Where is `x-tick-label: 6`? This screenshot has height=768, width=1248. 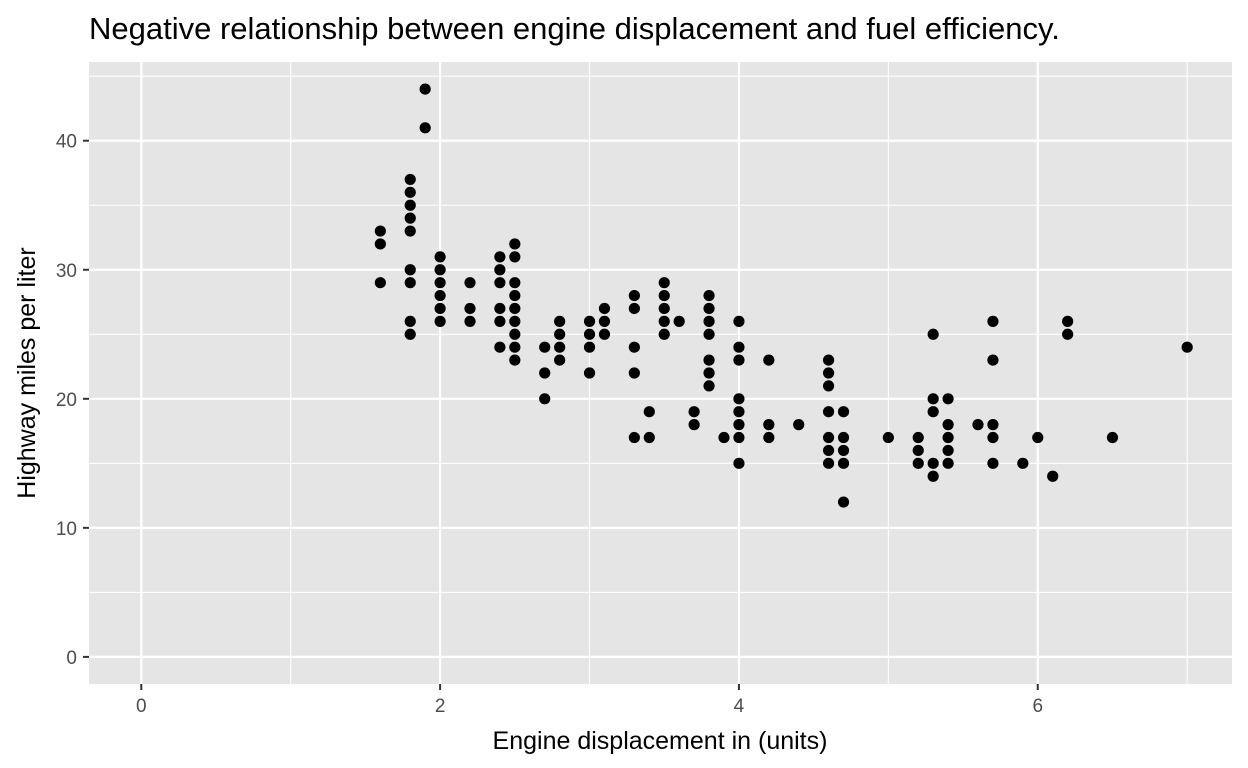 x-tick-label: 6 is located at coordinates (1037, 706).